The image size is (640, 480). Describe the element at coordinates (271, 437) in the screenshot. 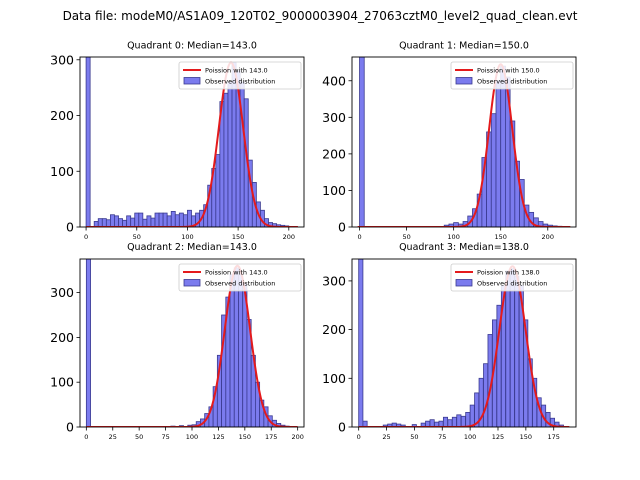

I see `x-tick-label: 175` at that location.